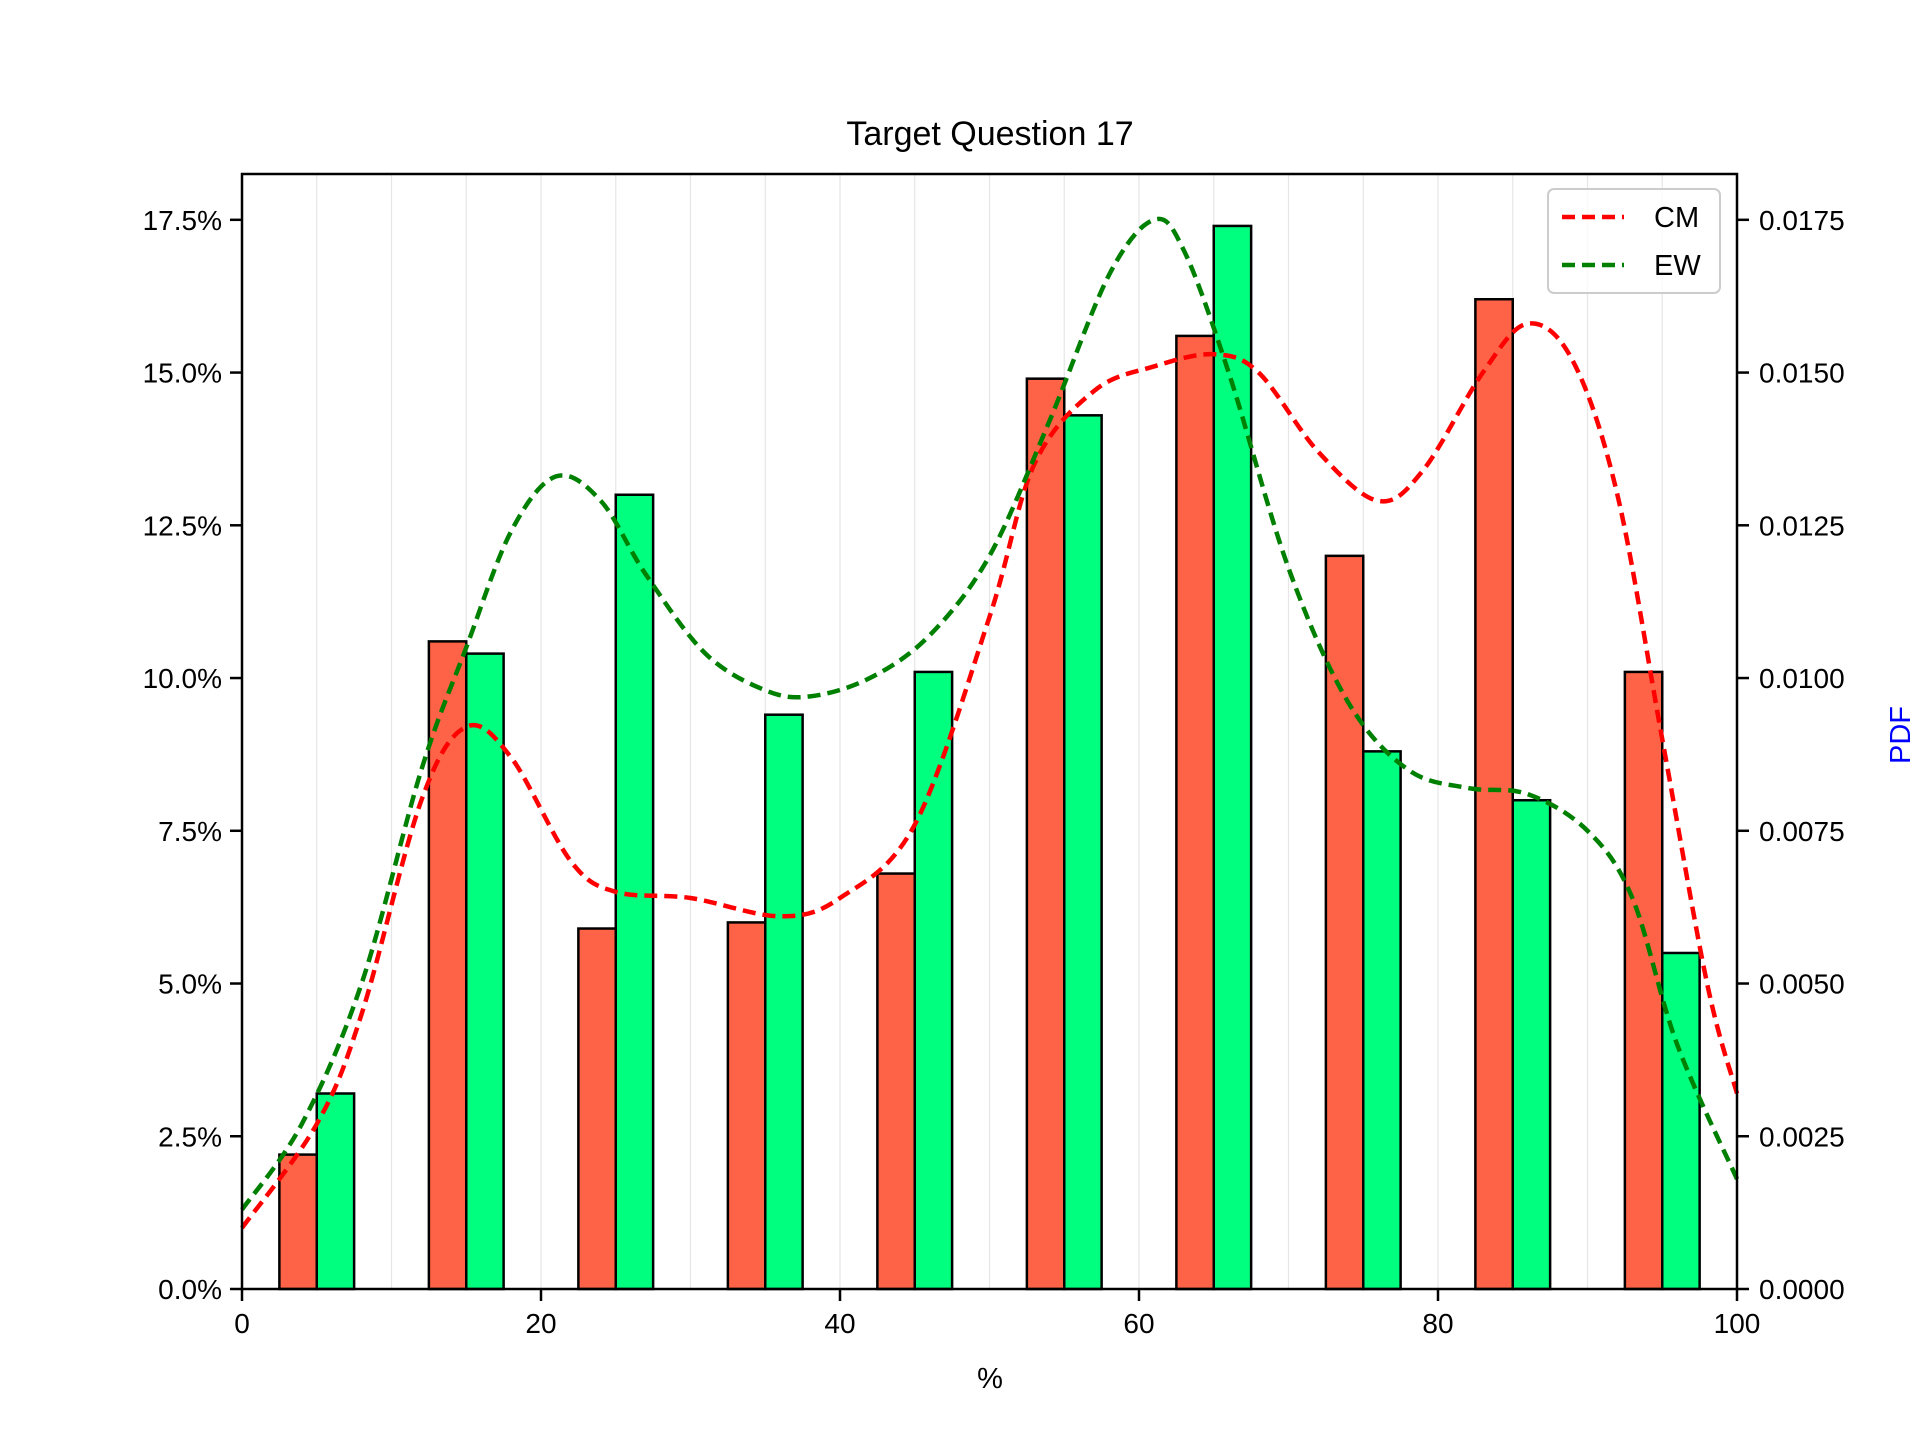 The height and width of the screenshot is (1445, 1920). I want to click on y-tick-label: 17.5%, so click(182, 220).